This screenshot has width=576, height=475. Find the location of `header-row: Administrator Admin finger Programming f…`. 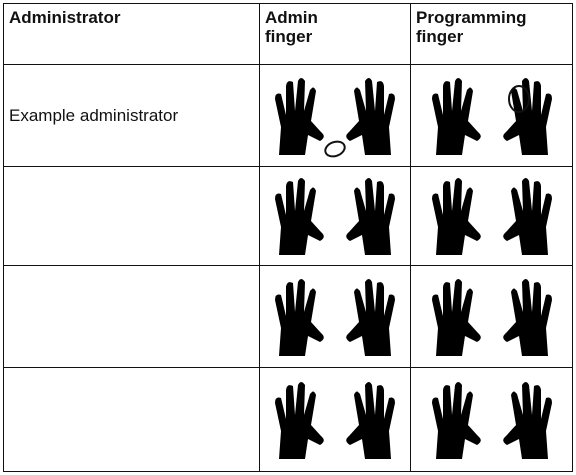

header-row: Administrator Admin finger Programming f… is located at coordinates (288, 34).